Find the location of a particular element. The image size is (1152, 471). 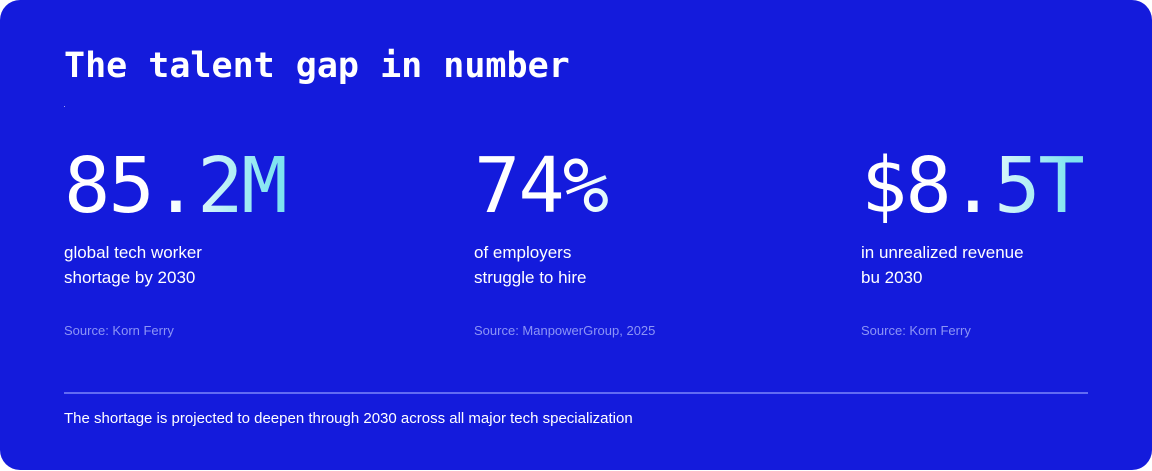

card-title: The talent gap in number is located at coordinates (317, 66).